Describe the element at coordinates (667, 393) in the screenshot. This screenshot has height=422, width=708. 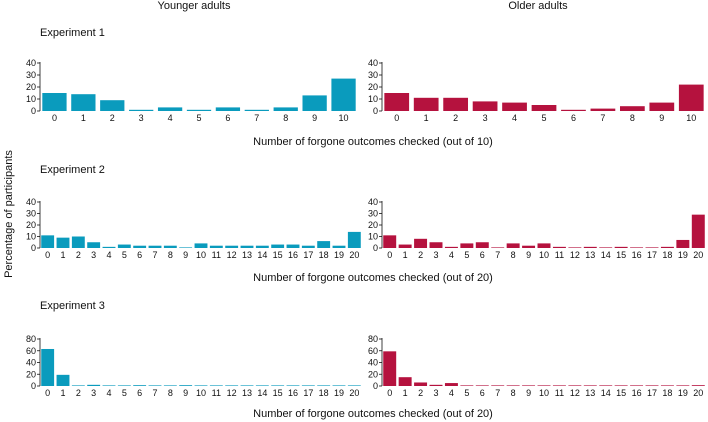
I see `exp3-old-x-tick-label: 18` at that location.